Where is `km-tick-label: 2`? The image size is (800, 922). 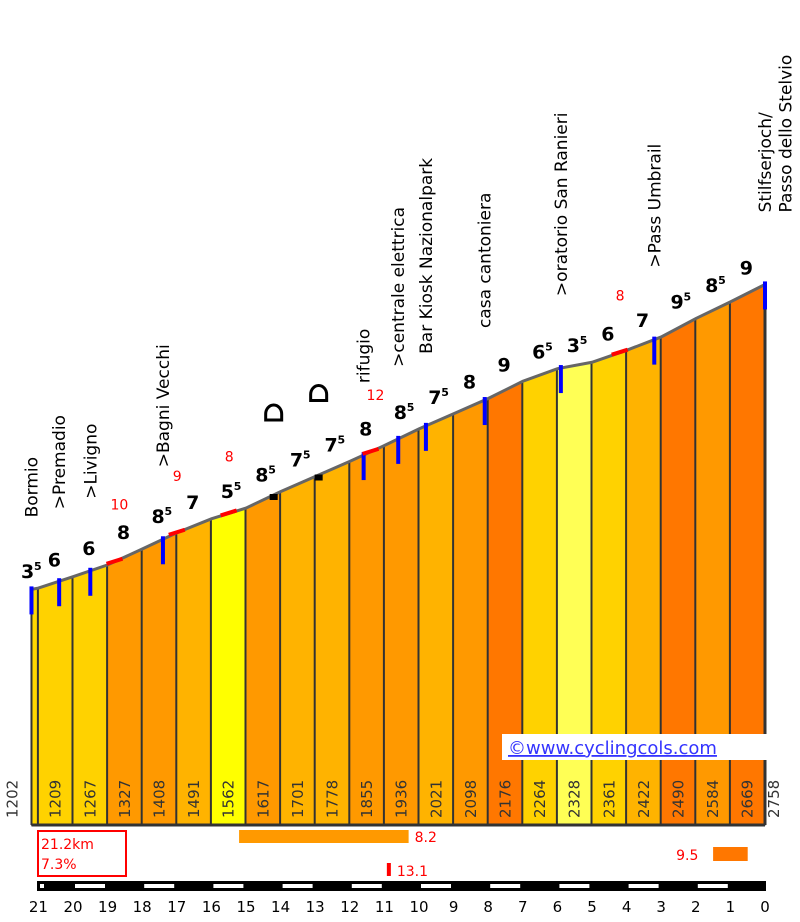 km-tick-label: 2 is located at coordinates (696, 907).